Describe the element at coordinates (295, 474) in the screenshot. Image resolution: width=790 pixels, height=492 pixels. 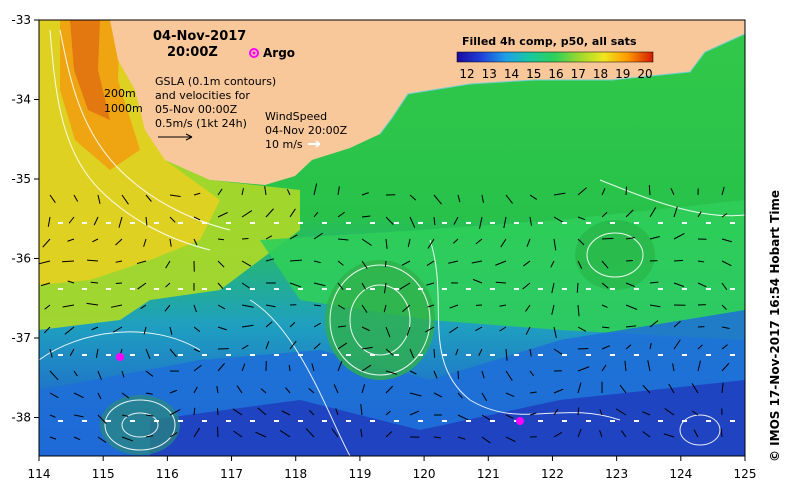
I see `x-tick-label: 118` at that location.